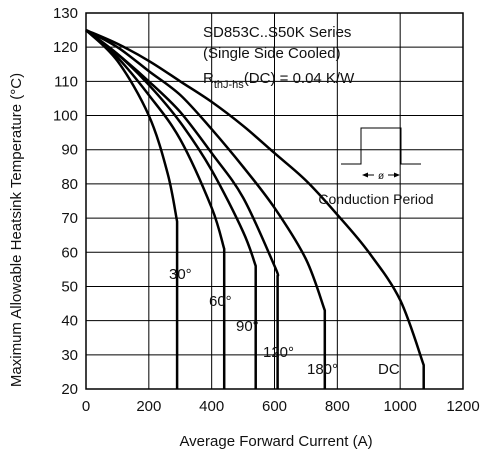  Describe the element at coordinates (148, 406) in the screenshot. I see `x-tick-label: 200` at that location.